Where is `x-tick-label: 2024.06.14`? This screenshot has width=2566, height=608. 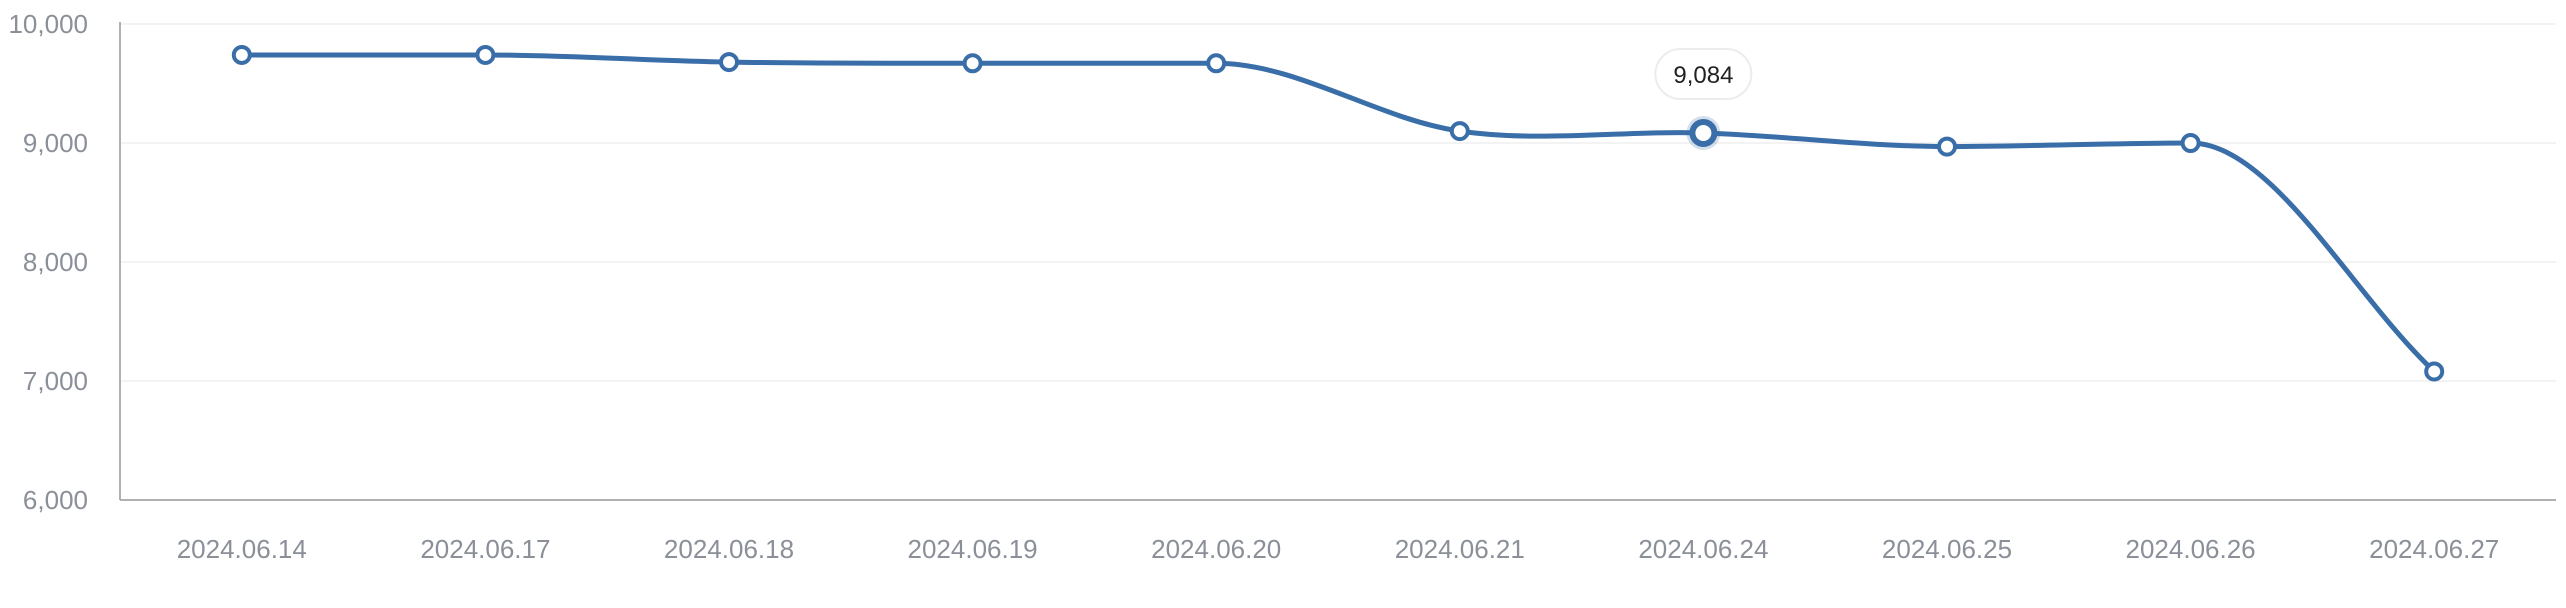 x-tick-label: 2024.06.14 is located at coordinates (242, 549).